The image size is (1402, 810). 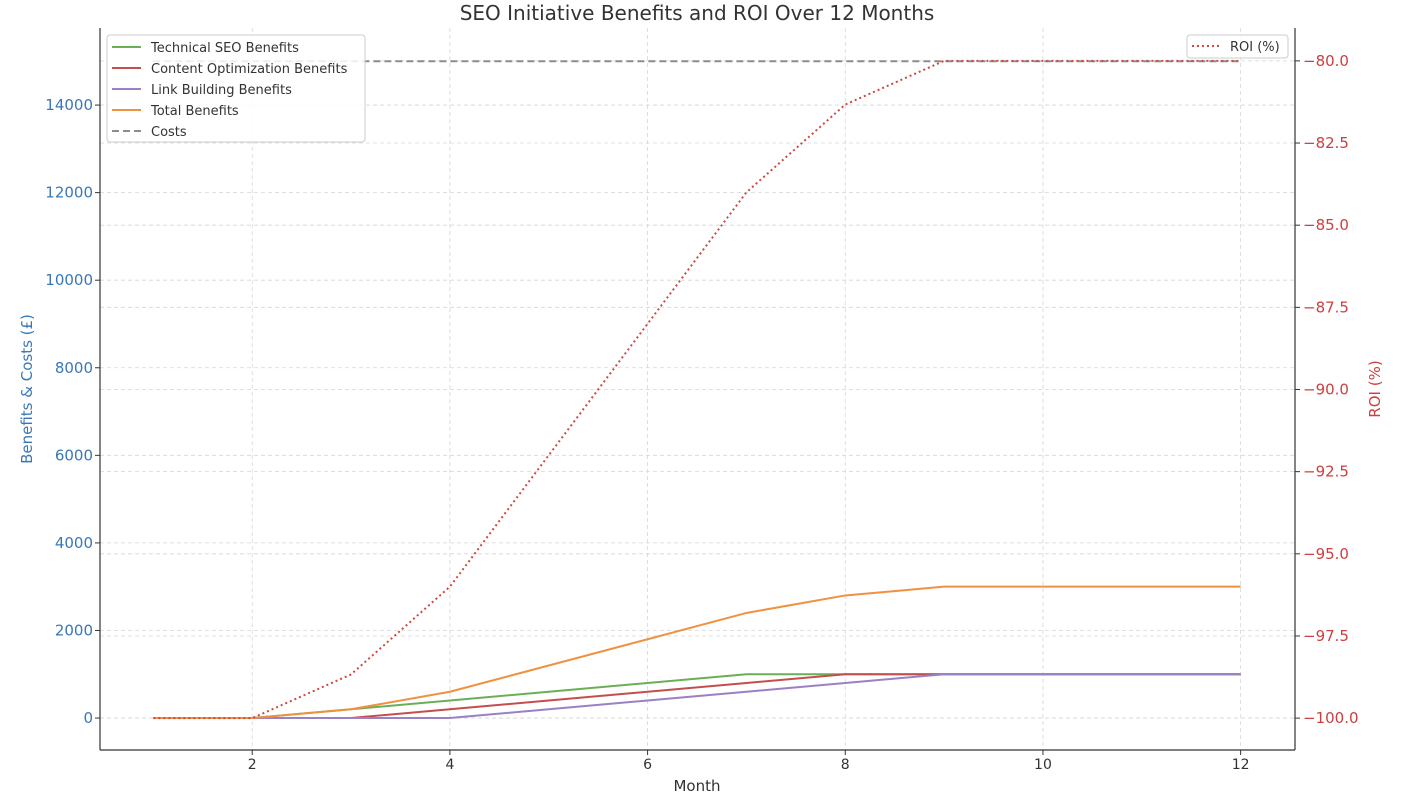 What do you see at coordinates (697, 696) in the screenshot?
I see `series-line-link-building-benefits` at bounding box center [697, 696].